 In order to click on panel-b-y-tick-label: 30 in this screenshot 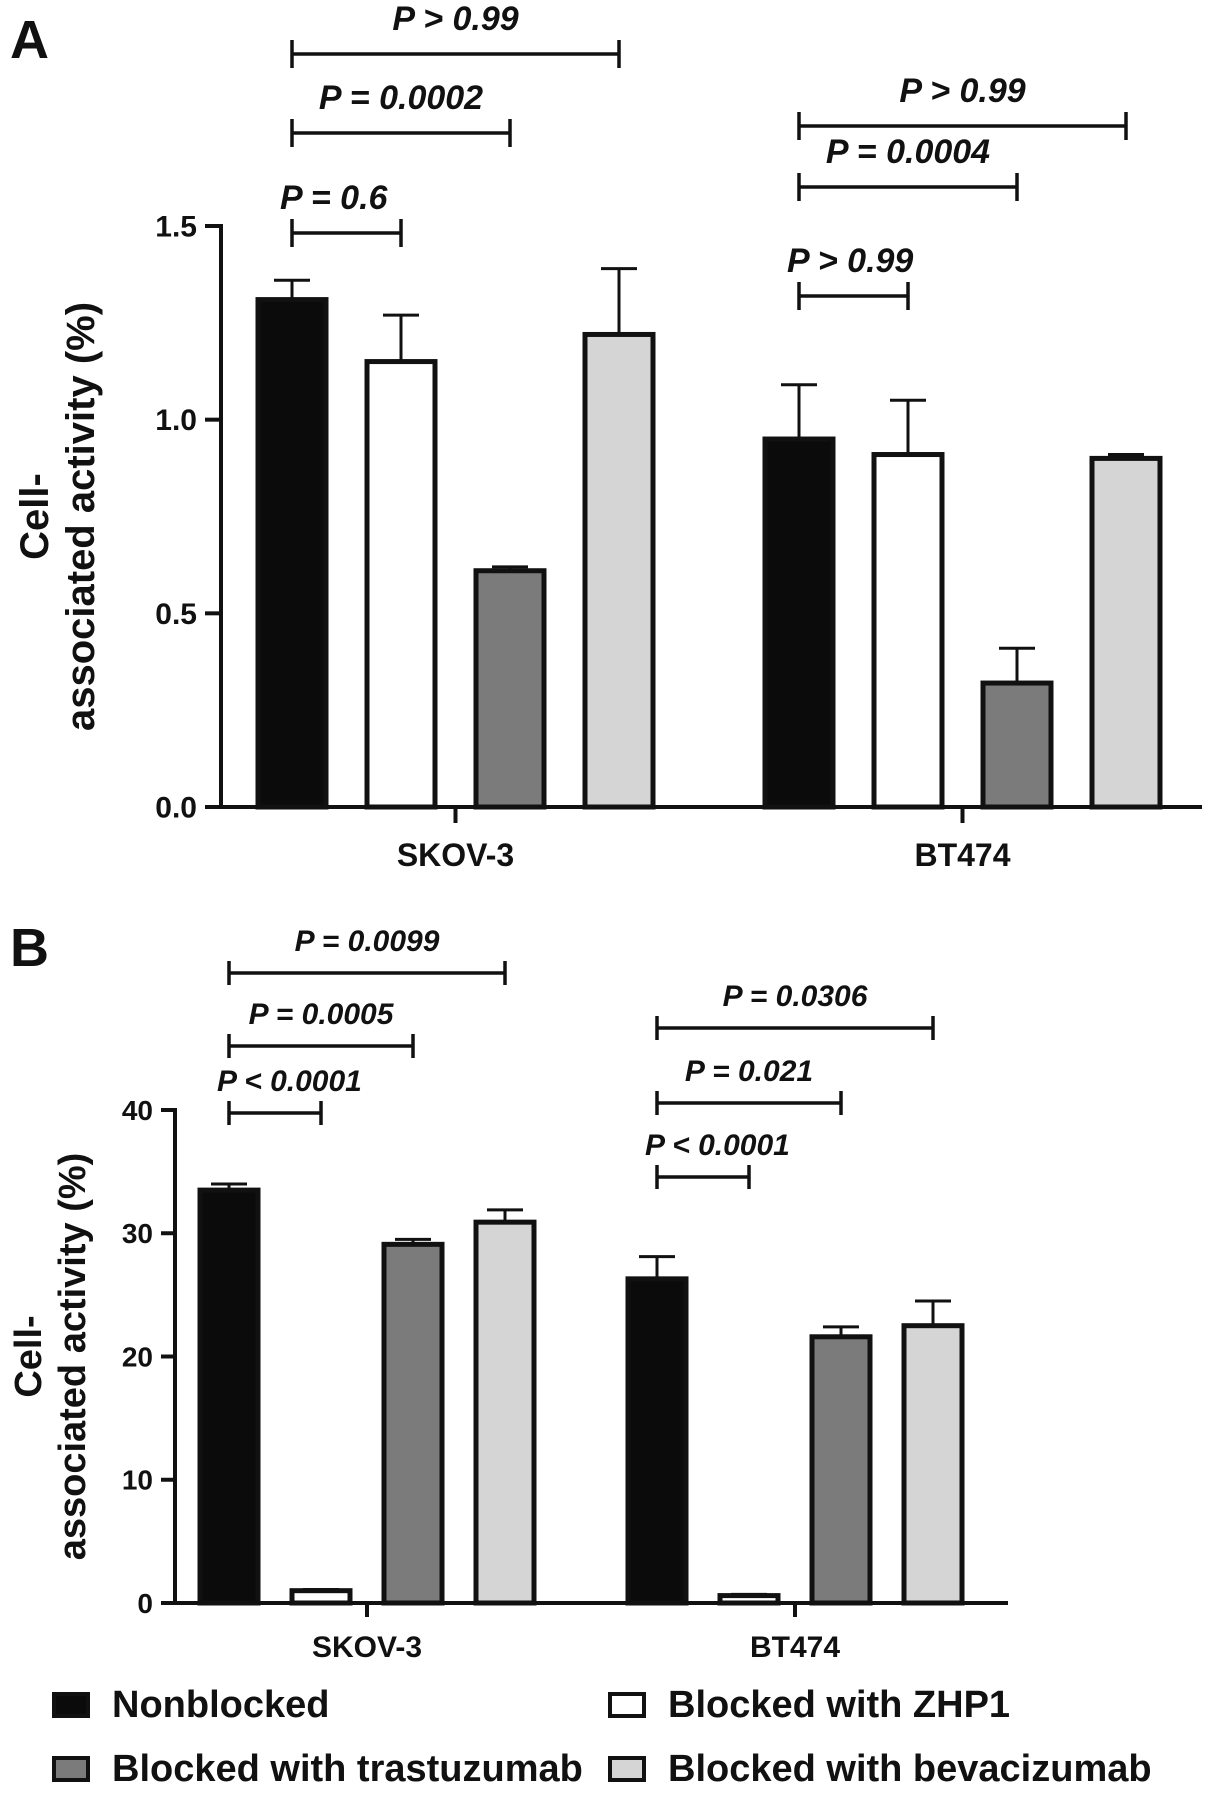, I will do `click(137, 1233)`.